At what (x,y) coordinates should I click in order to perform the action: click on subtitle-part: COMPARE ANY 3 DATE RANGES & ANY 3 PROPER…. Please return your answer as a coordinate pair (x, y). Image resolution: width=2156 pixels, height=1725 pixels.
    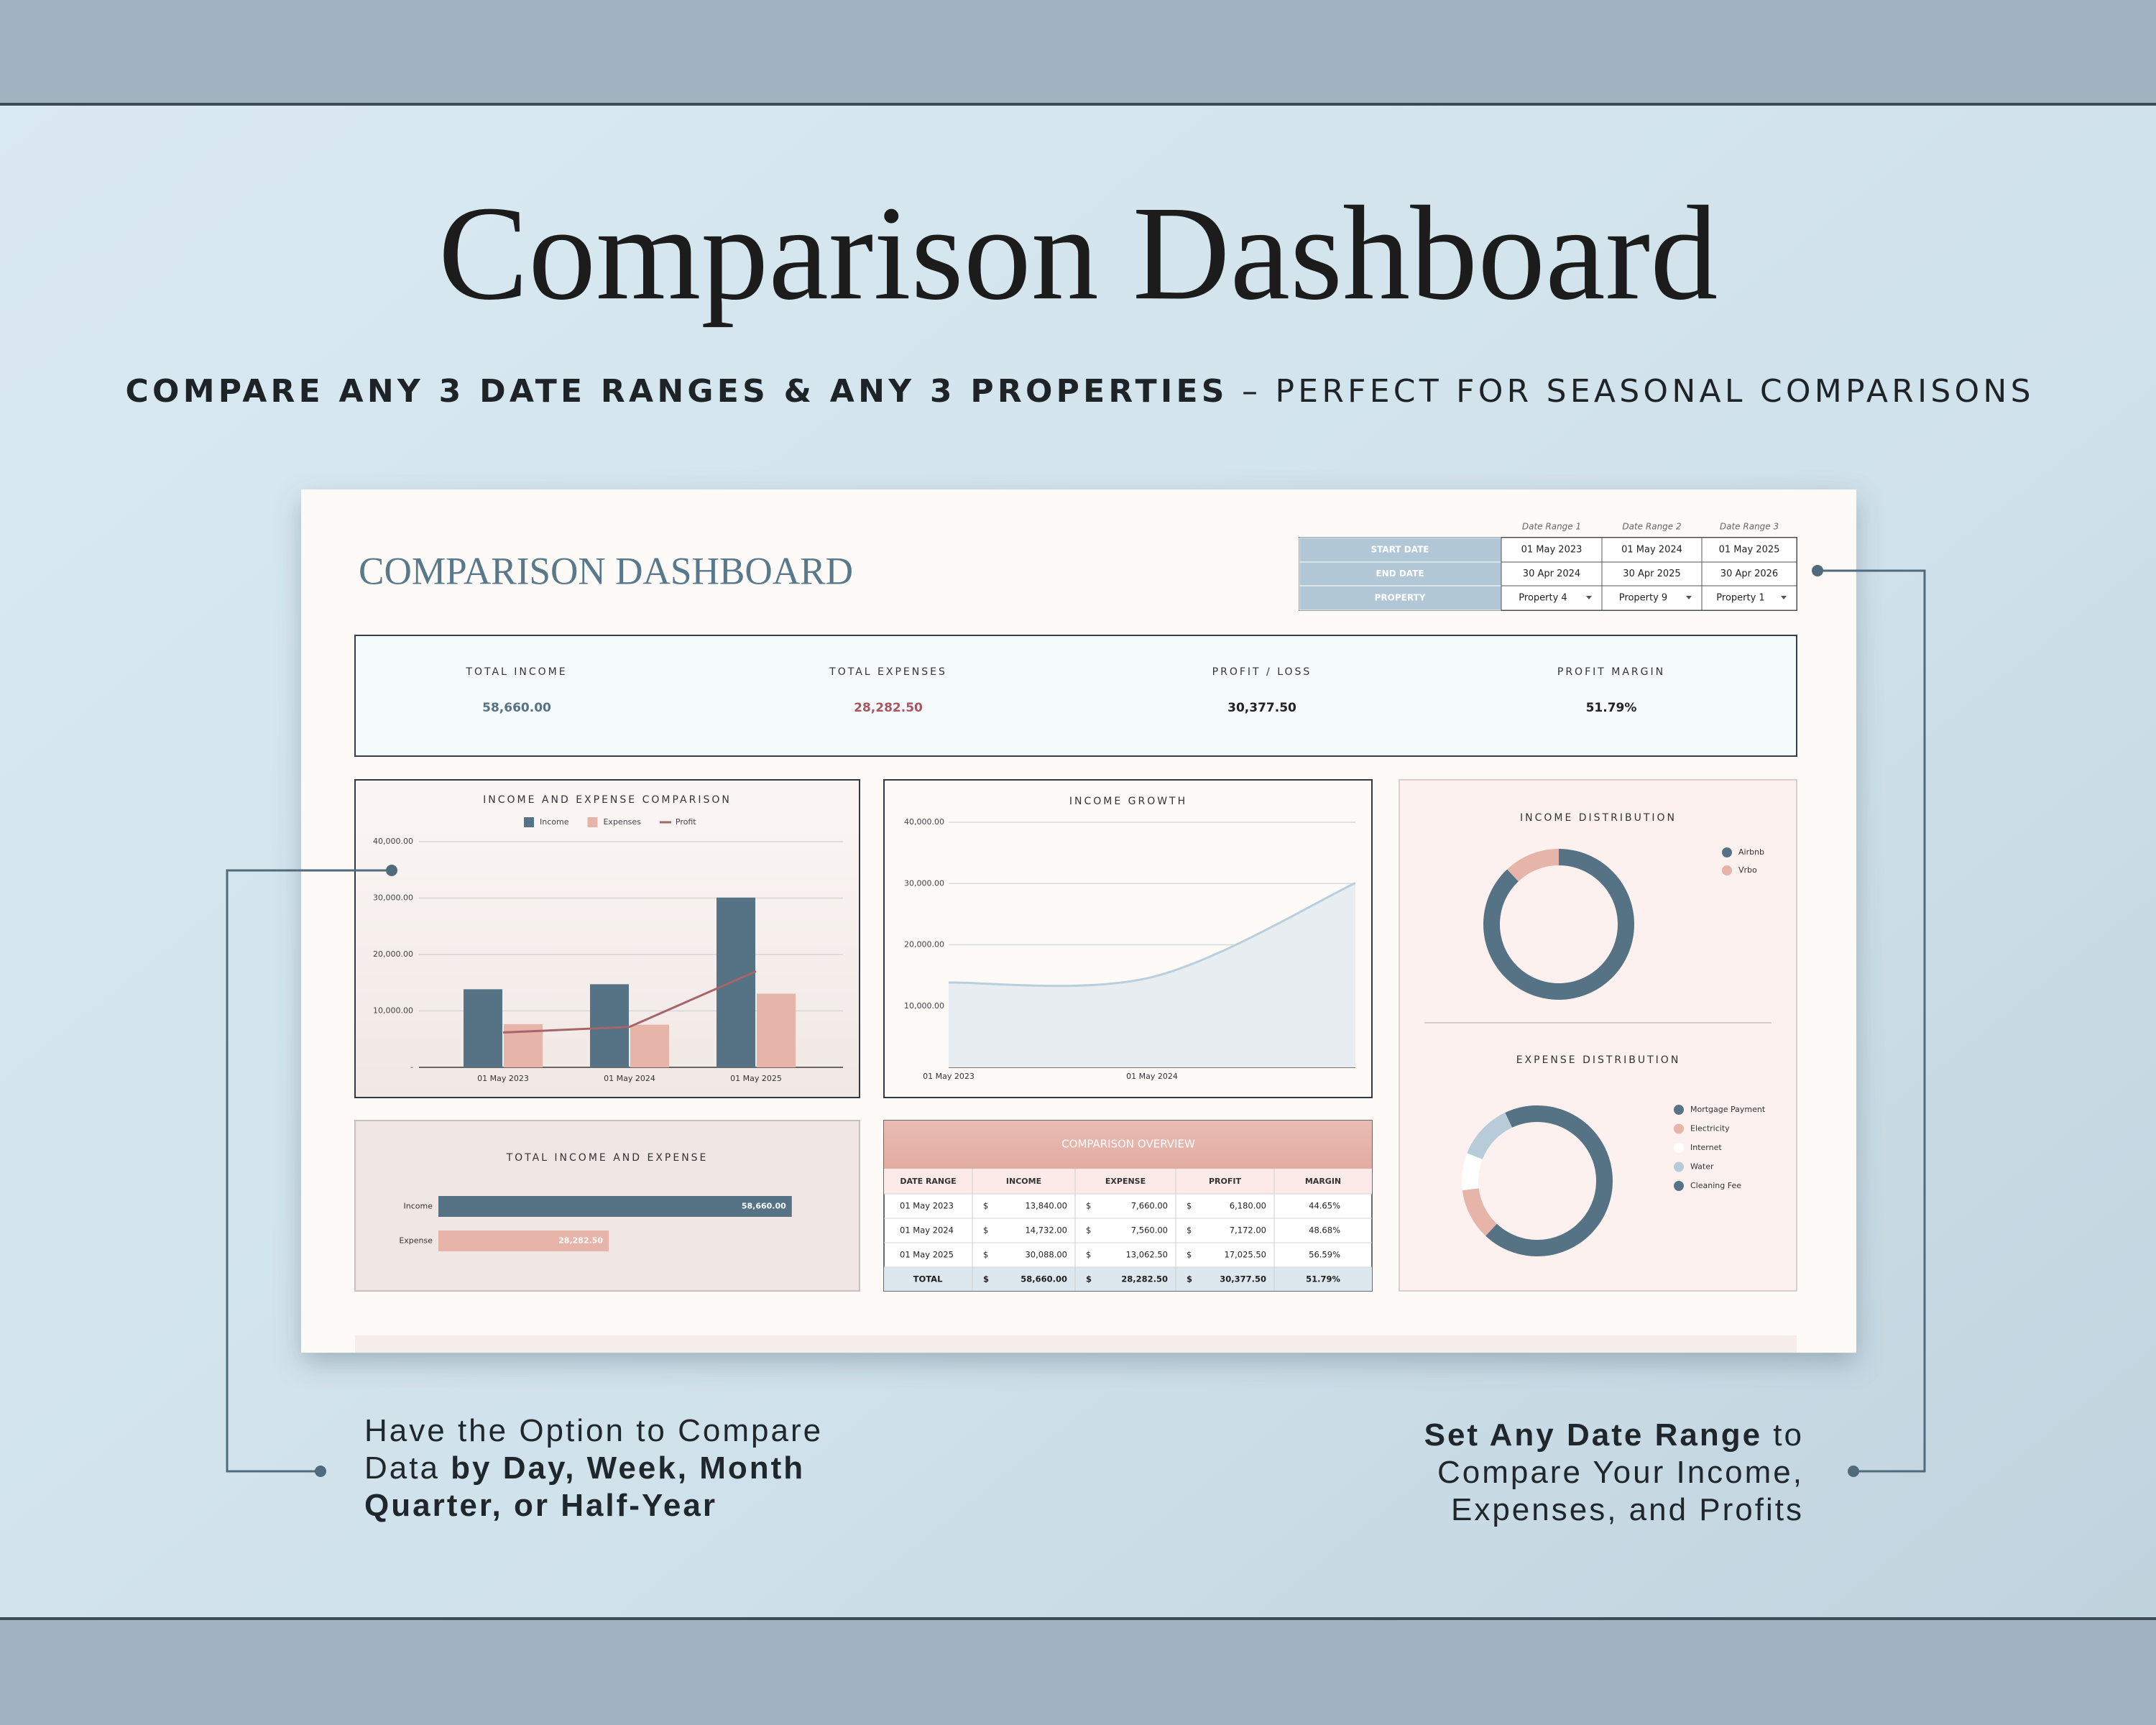
    Looking at the image, I should click on (674, 391).